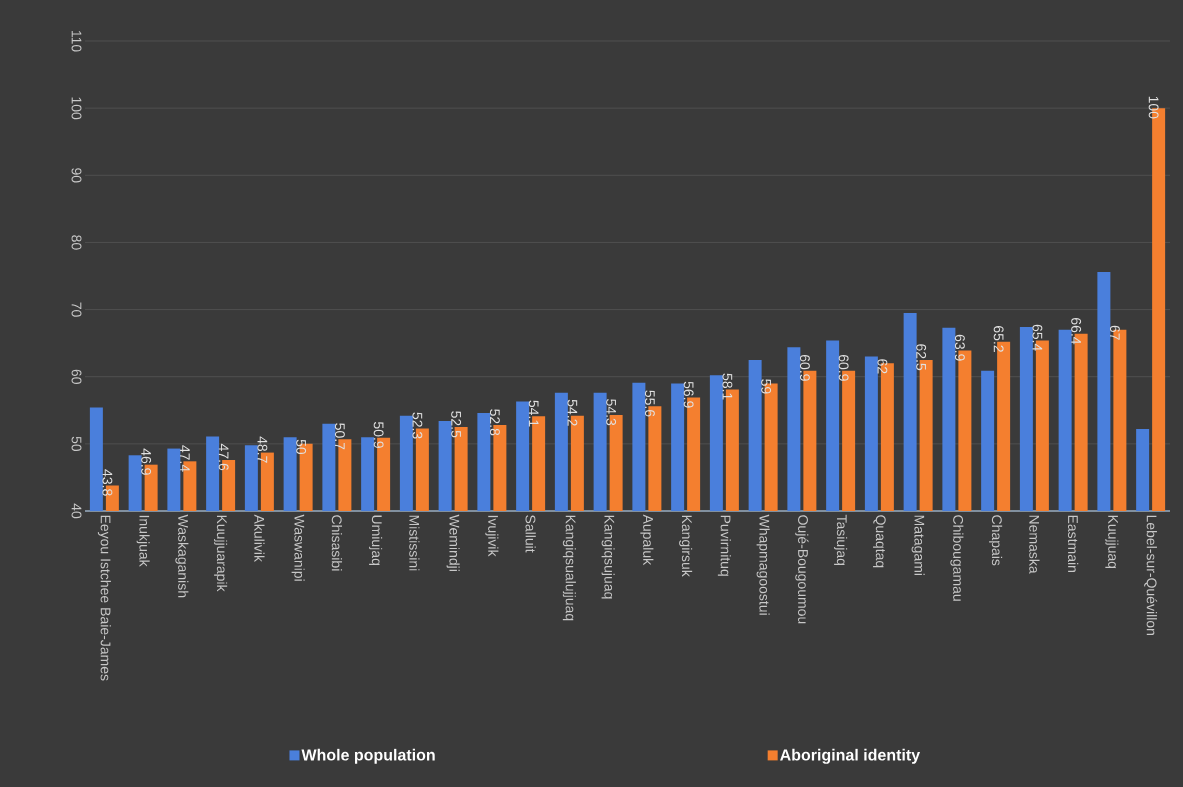 This screenshot has height=787, width=1183. I want to click on x-tick-label: Kuujjuaq, so click(1112, 542).